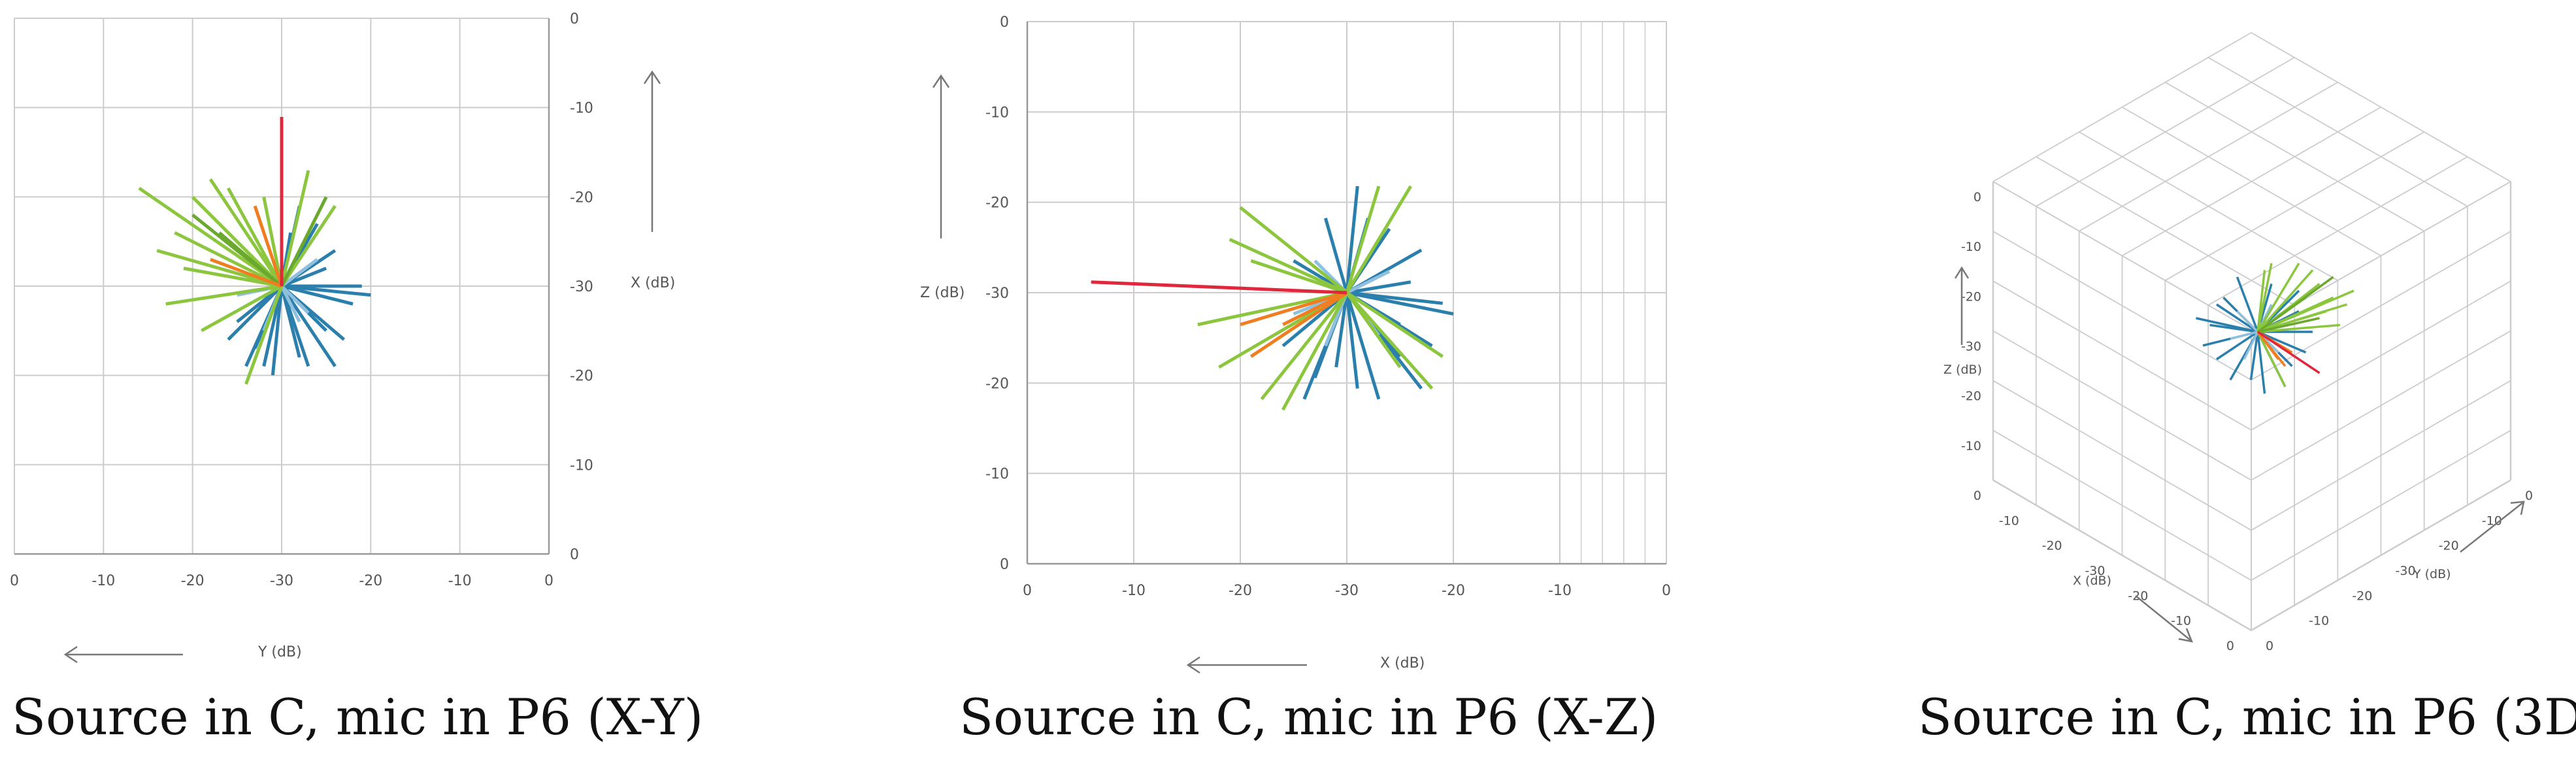 The width and height of the screenshot is (2576, 763). Describe the element at coordinates (581, 287) in the screenshot. I see `y-tick-label: -30` at that location.